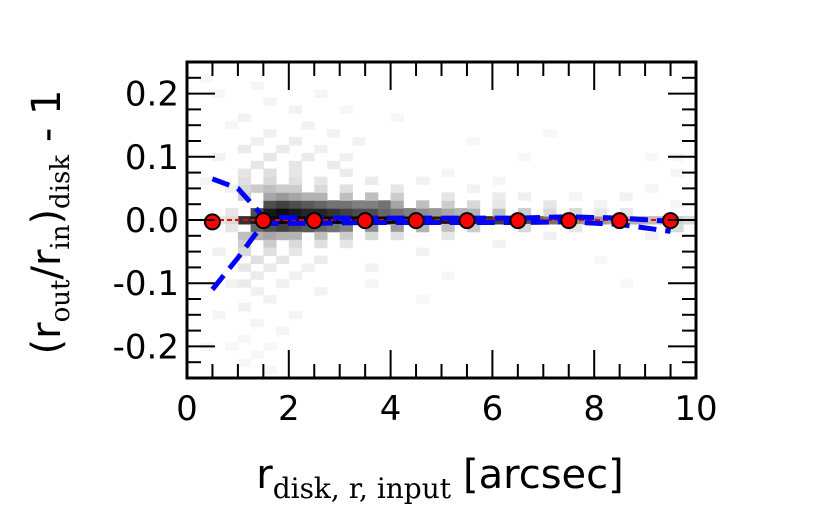 The image size is (822, 505). What do you see at coordinates (61, 182) in the screenshot?
I see `y-axis-label-sub-disk: disk` at bounding box center [61, 182].